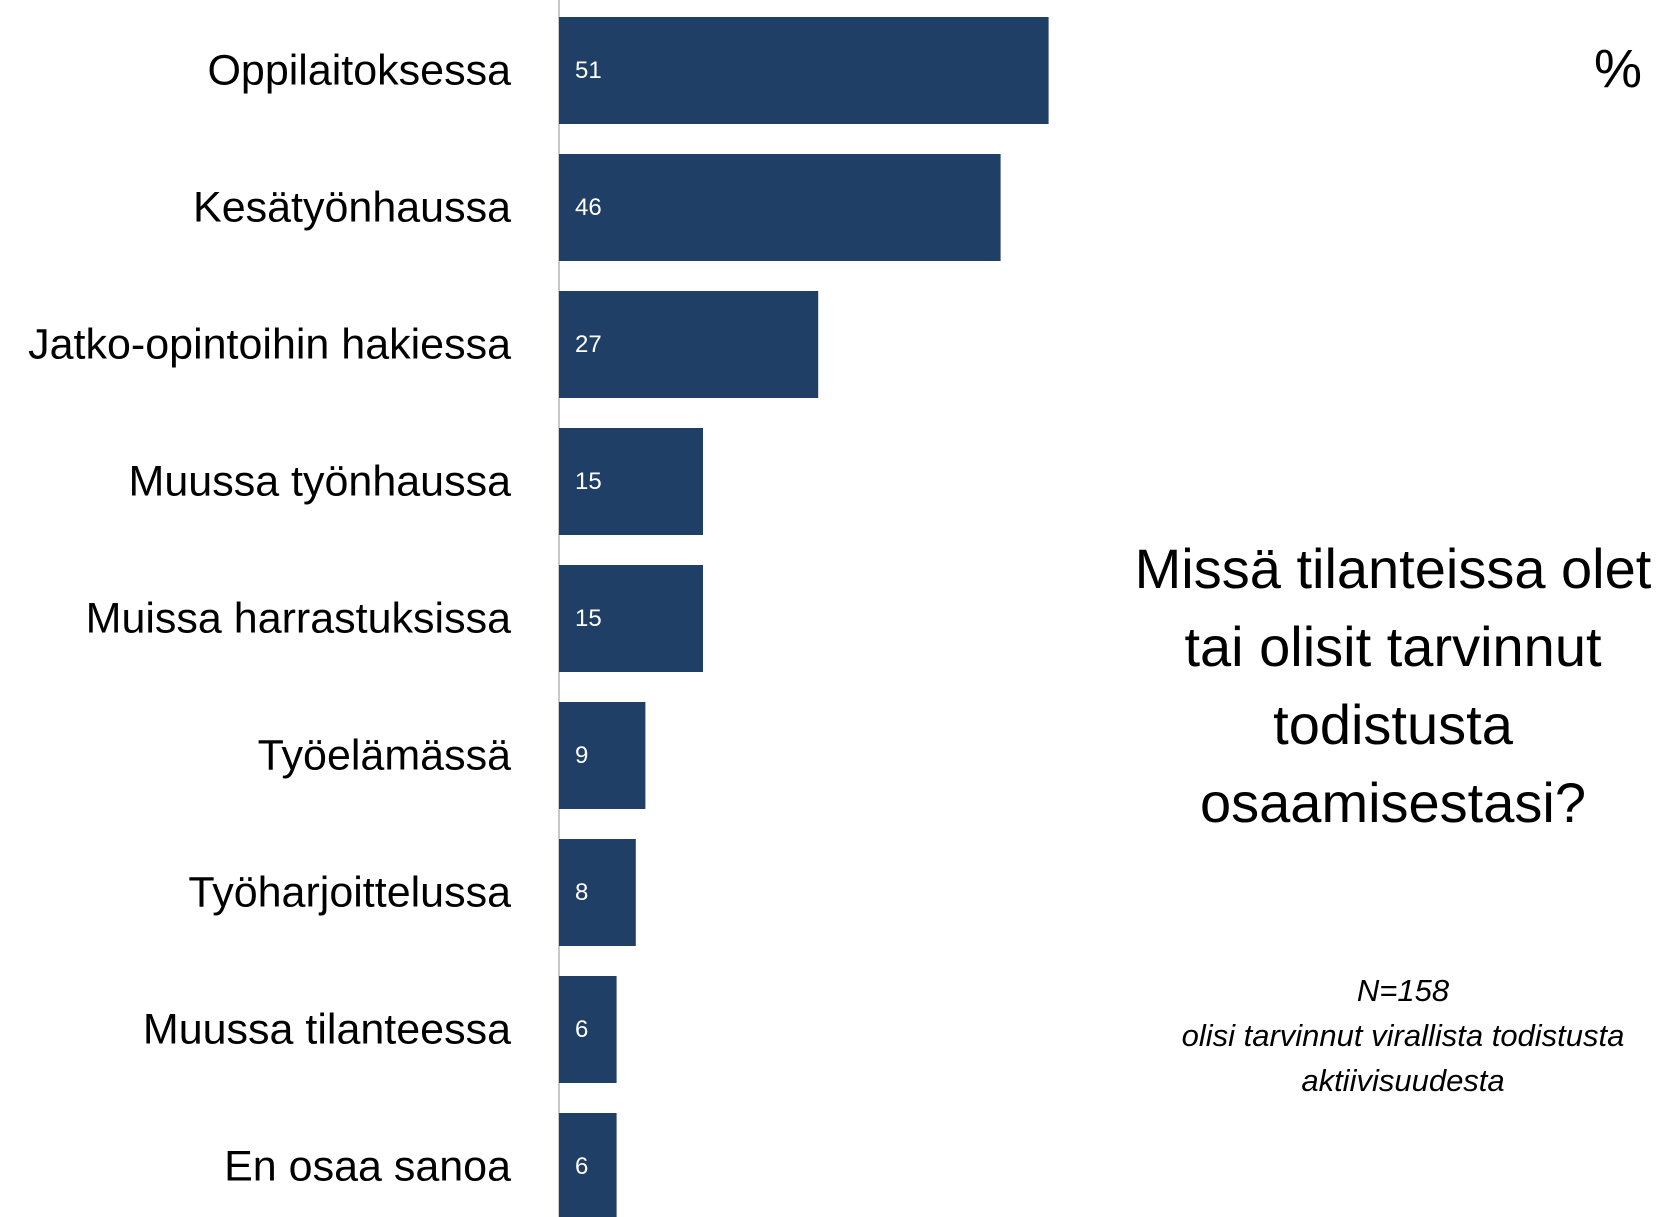 This screenshot has width=1678, height=1217. What do you see at coordinates (298, 619) in the screenshot?
I see `category-label: Muissa harrastuksissa` at bounding box center [298, 619].